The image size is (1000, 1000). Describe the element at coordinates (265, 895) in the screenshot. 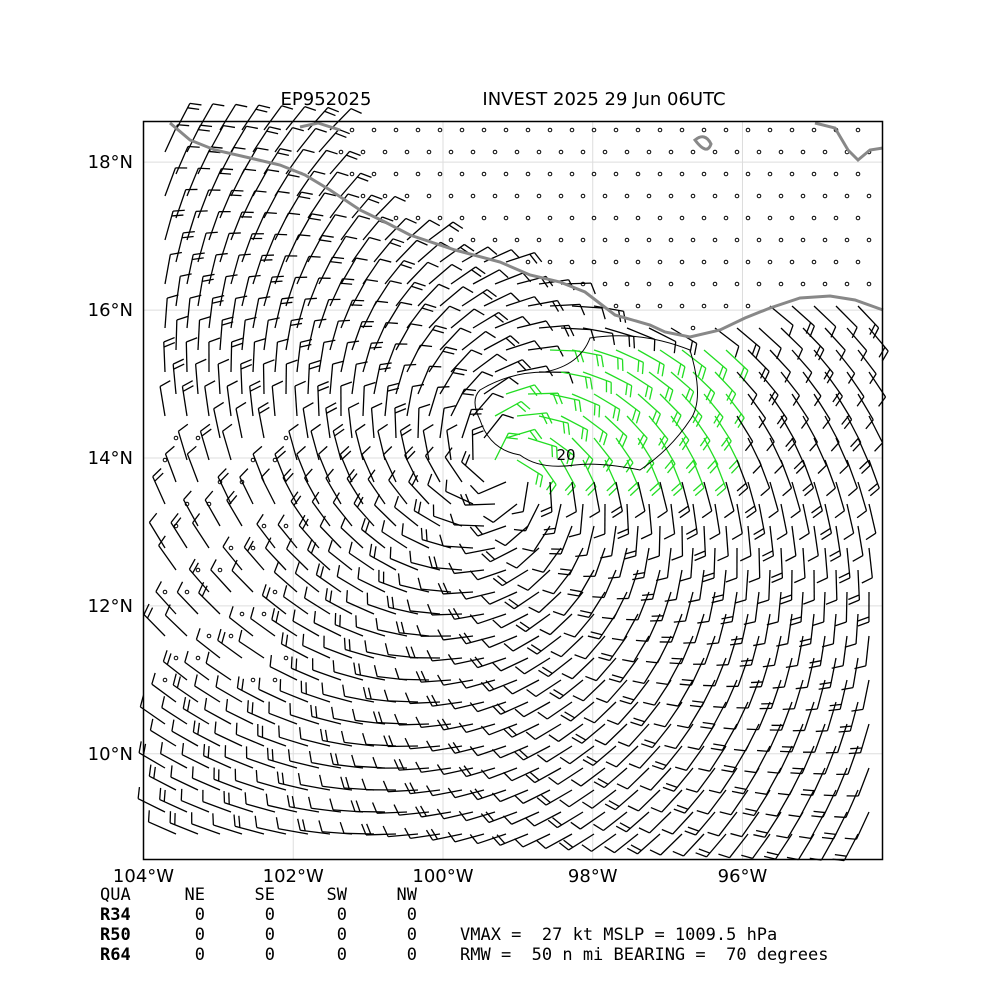

I see `table-header: SE` at that location.